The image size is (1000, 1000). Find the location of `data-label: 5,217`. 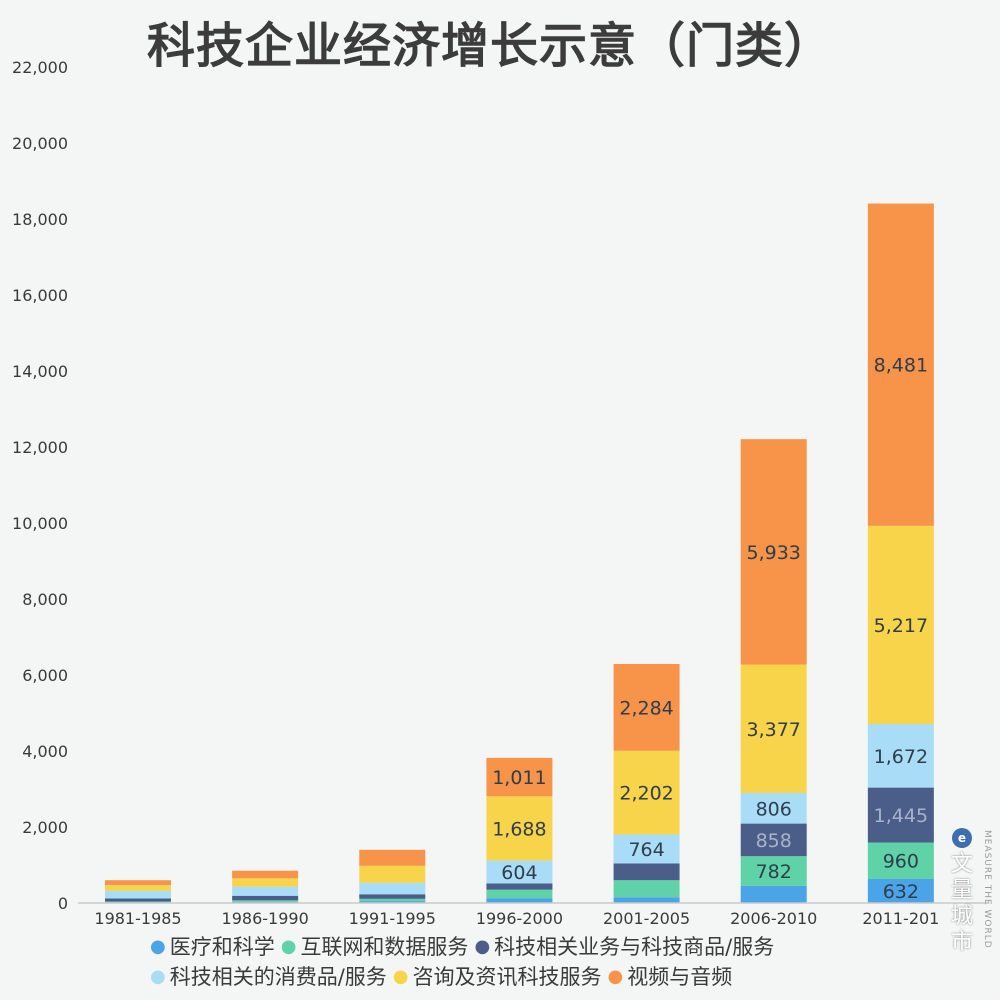

data-label: 5,217 is located at coordinates (901, 626).